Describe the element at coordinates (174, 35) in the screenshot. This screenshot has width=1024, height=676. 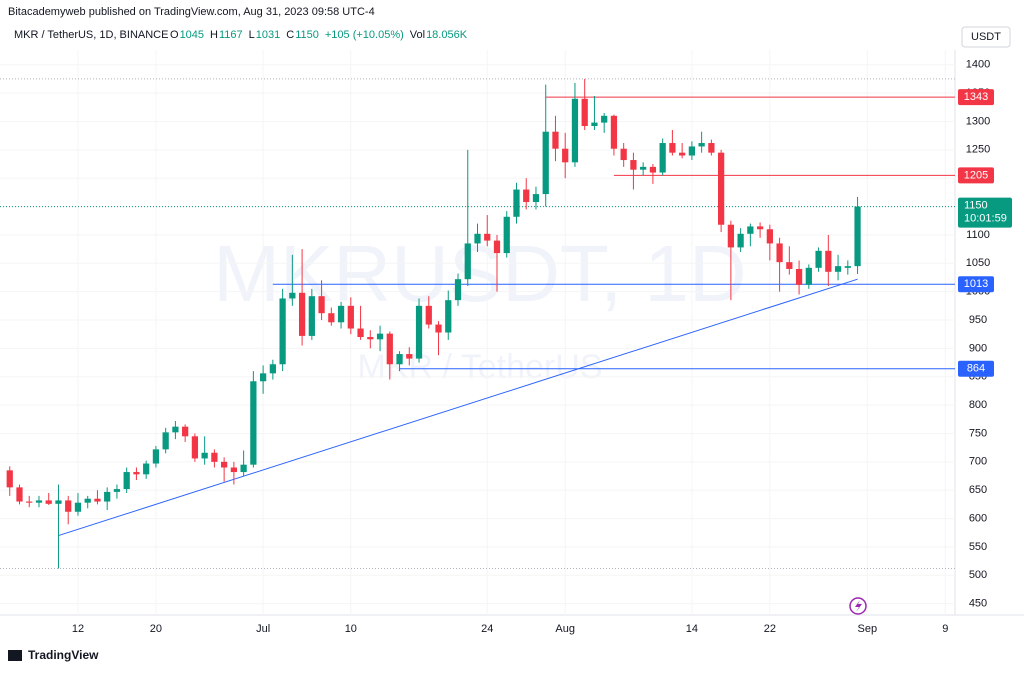
I see `legend-label: O` at that location.